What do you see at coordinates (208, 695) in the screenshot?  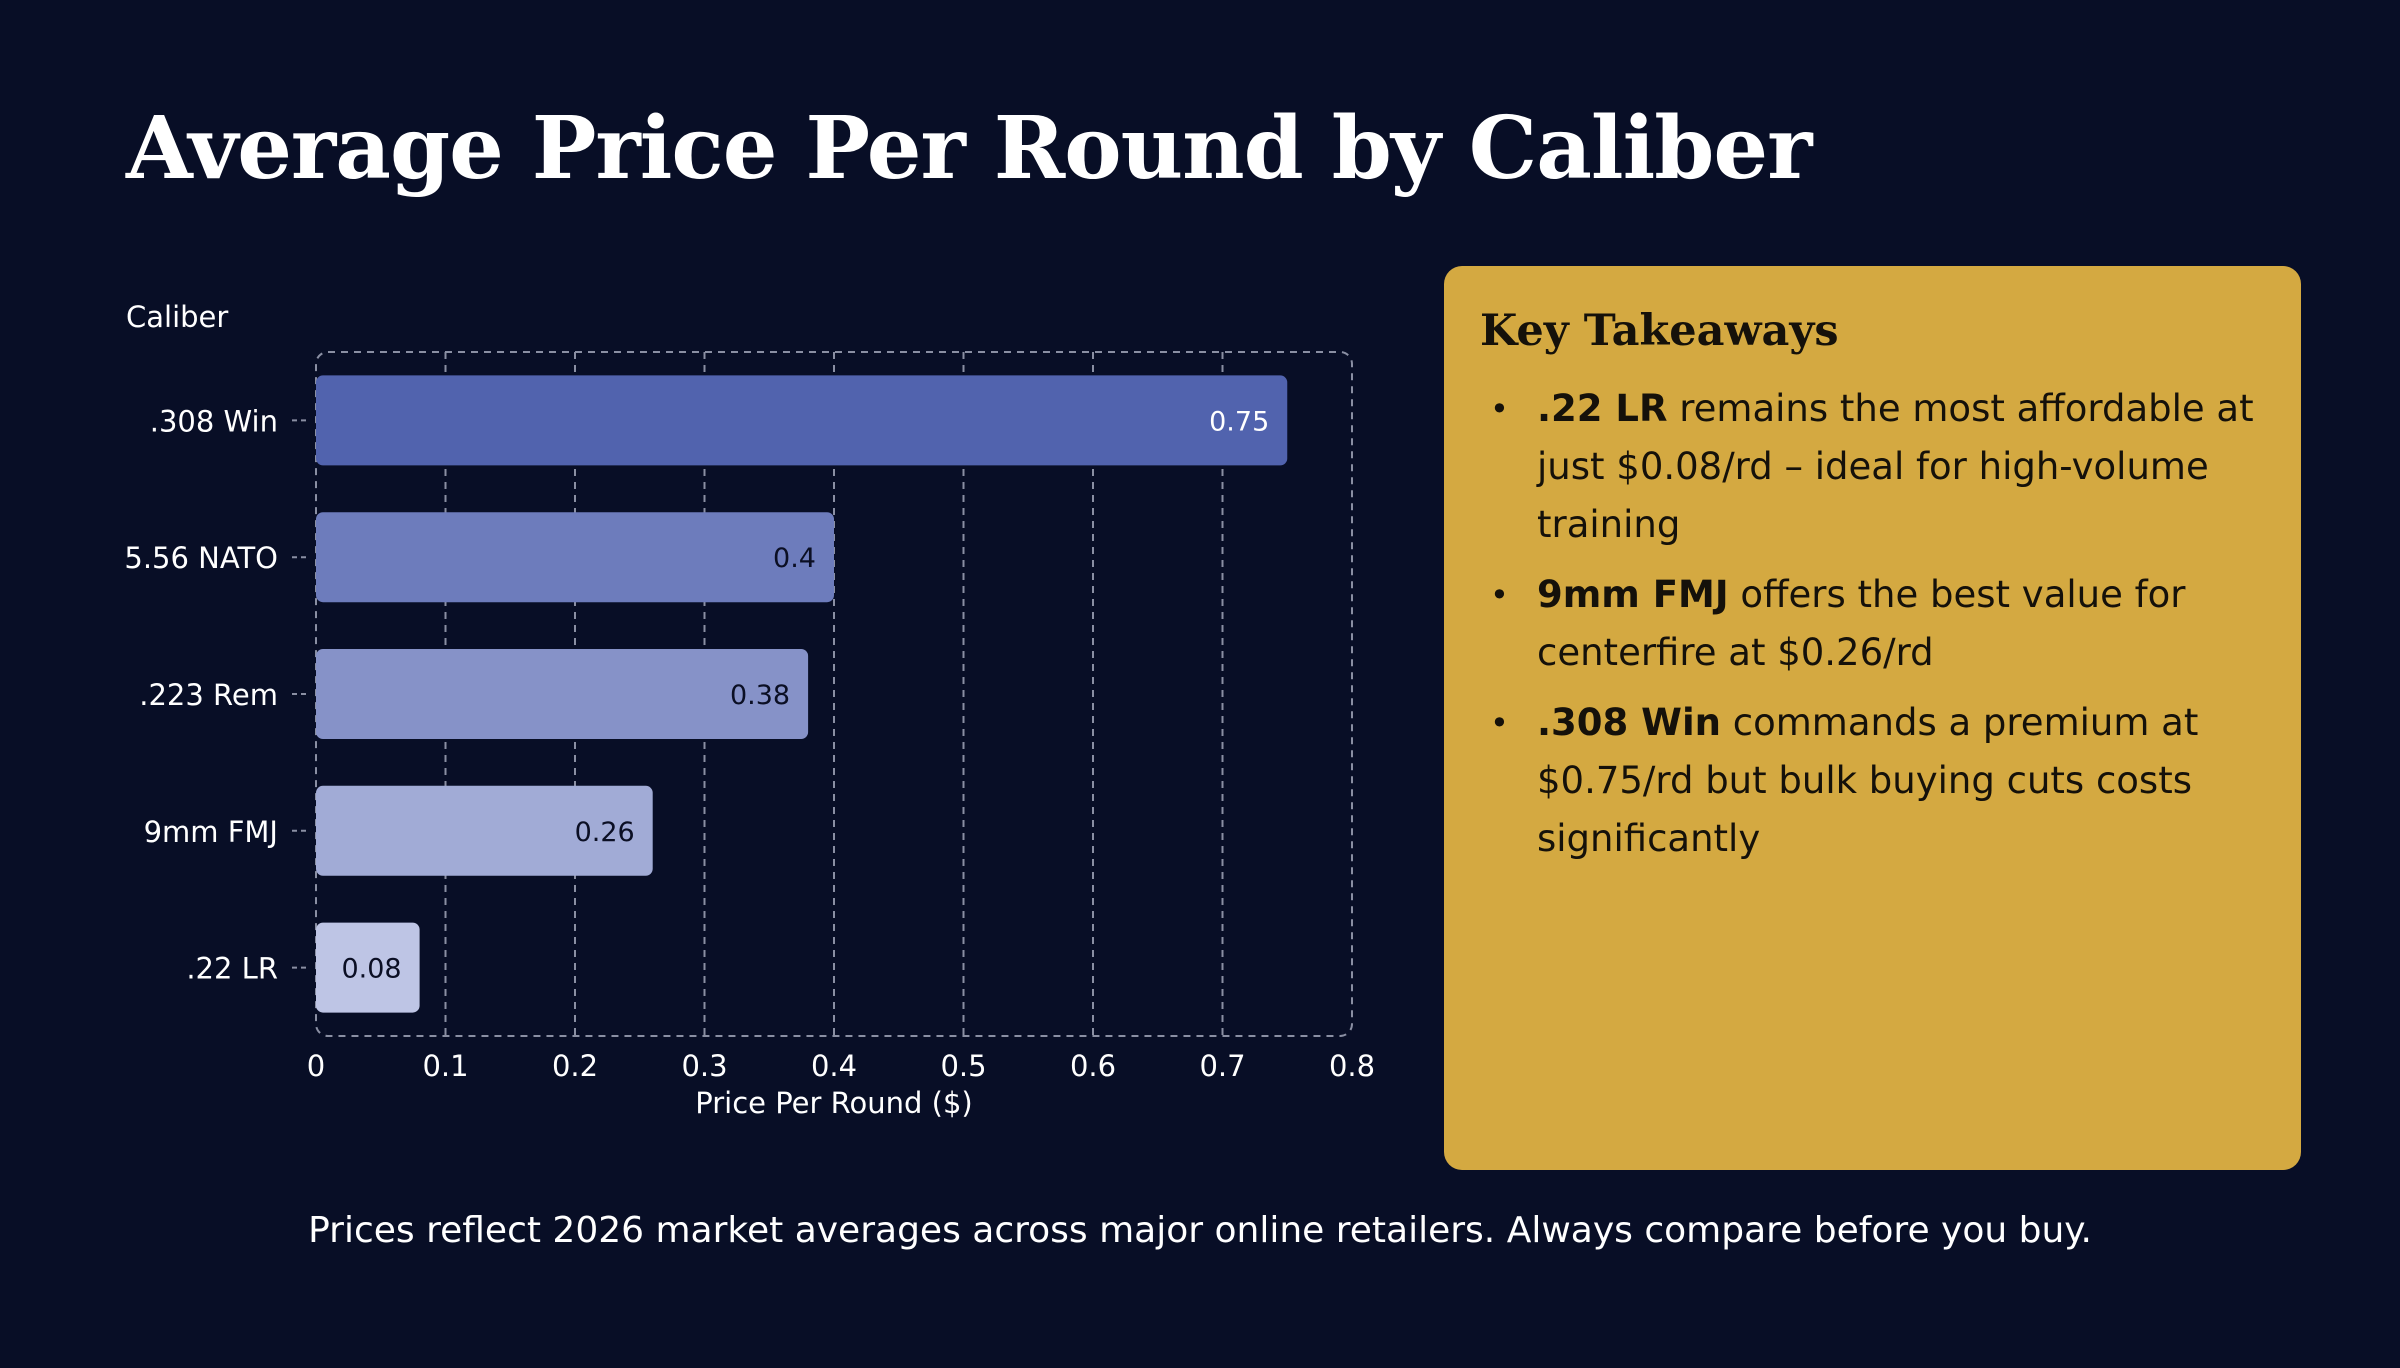 I see `y-tick-label: .223 Rem` at bounding box center [208, 695].